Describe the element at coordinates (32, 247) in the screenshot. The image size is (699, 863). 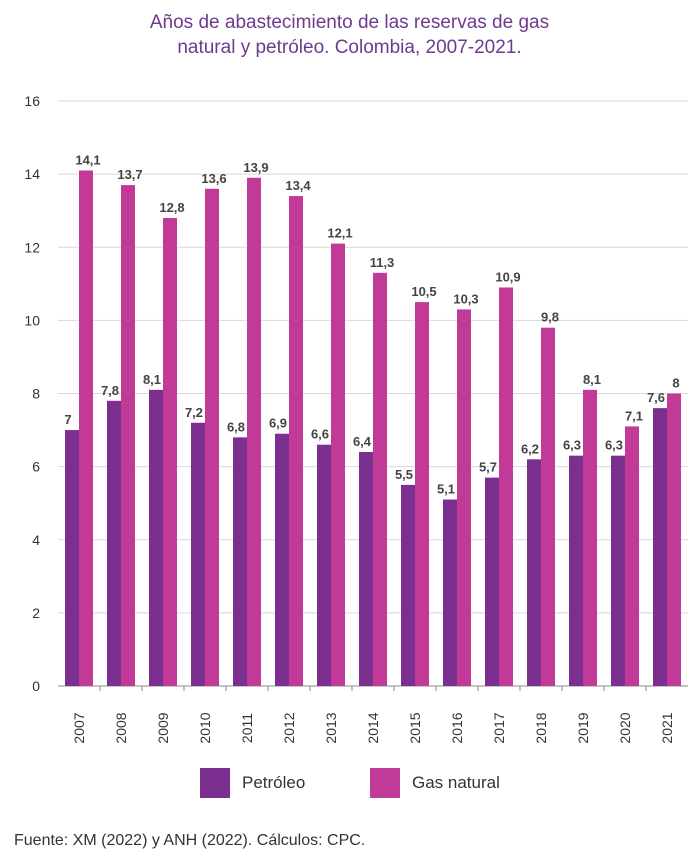
I see `y-tick-label: 12` at that location.